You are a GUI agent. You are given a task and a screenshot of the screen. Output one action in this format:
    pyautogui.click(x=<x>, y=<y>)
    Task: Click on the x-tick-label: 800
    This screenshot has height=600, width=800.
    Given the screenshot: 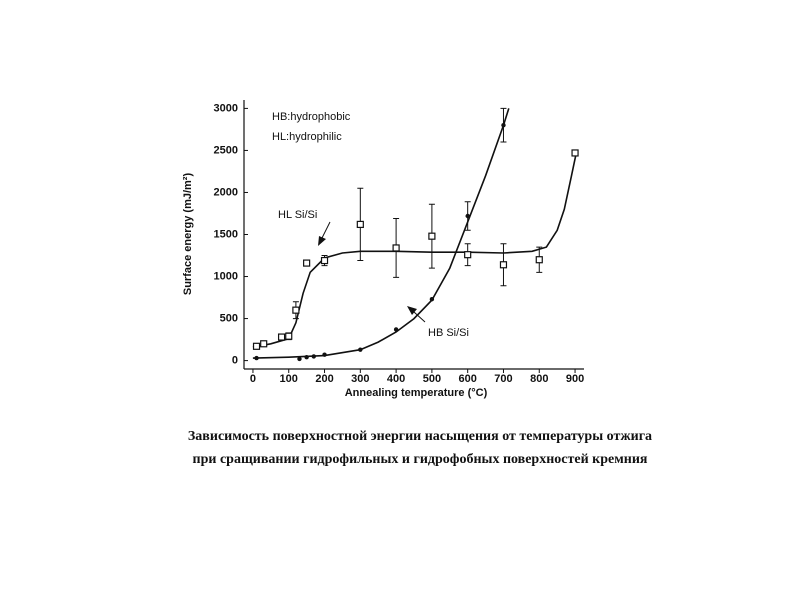 What is the action you would take?
    pyautogui.click(x=539, y=379)
    